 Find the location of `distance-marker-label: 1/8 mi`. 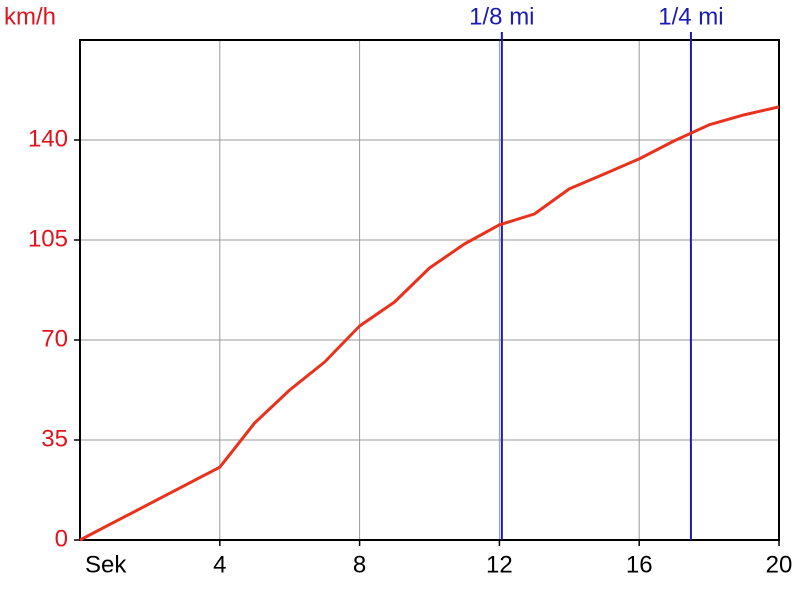

distance-marker-label: 1/8 mi is located at coordinates (501, 16).